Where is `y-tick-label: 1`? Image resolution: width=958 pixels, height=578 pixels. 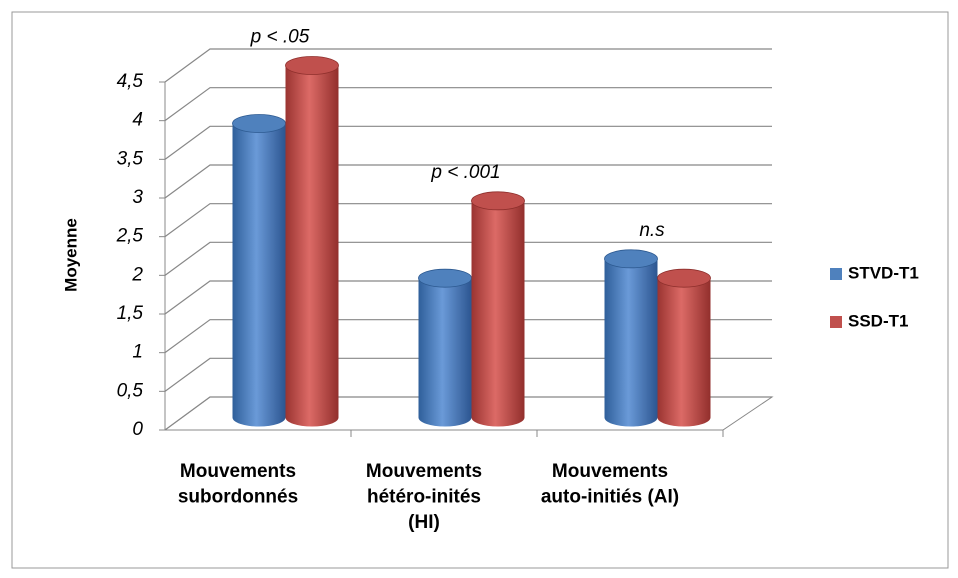 y-tick-label: 1 is located at coordinates (137, 352).